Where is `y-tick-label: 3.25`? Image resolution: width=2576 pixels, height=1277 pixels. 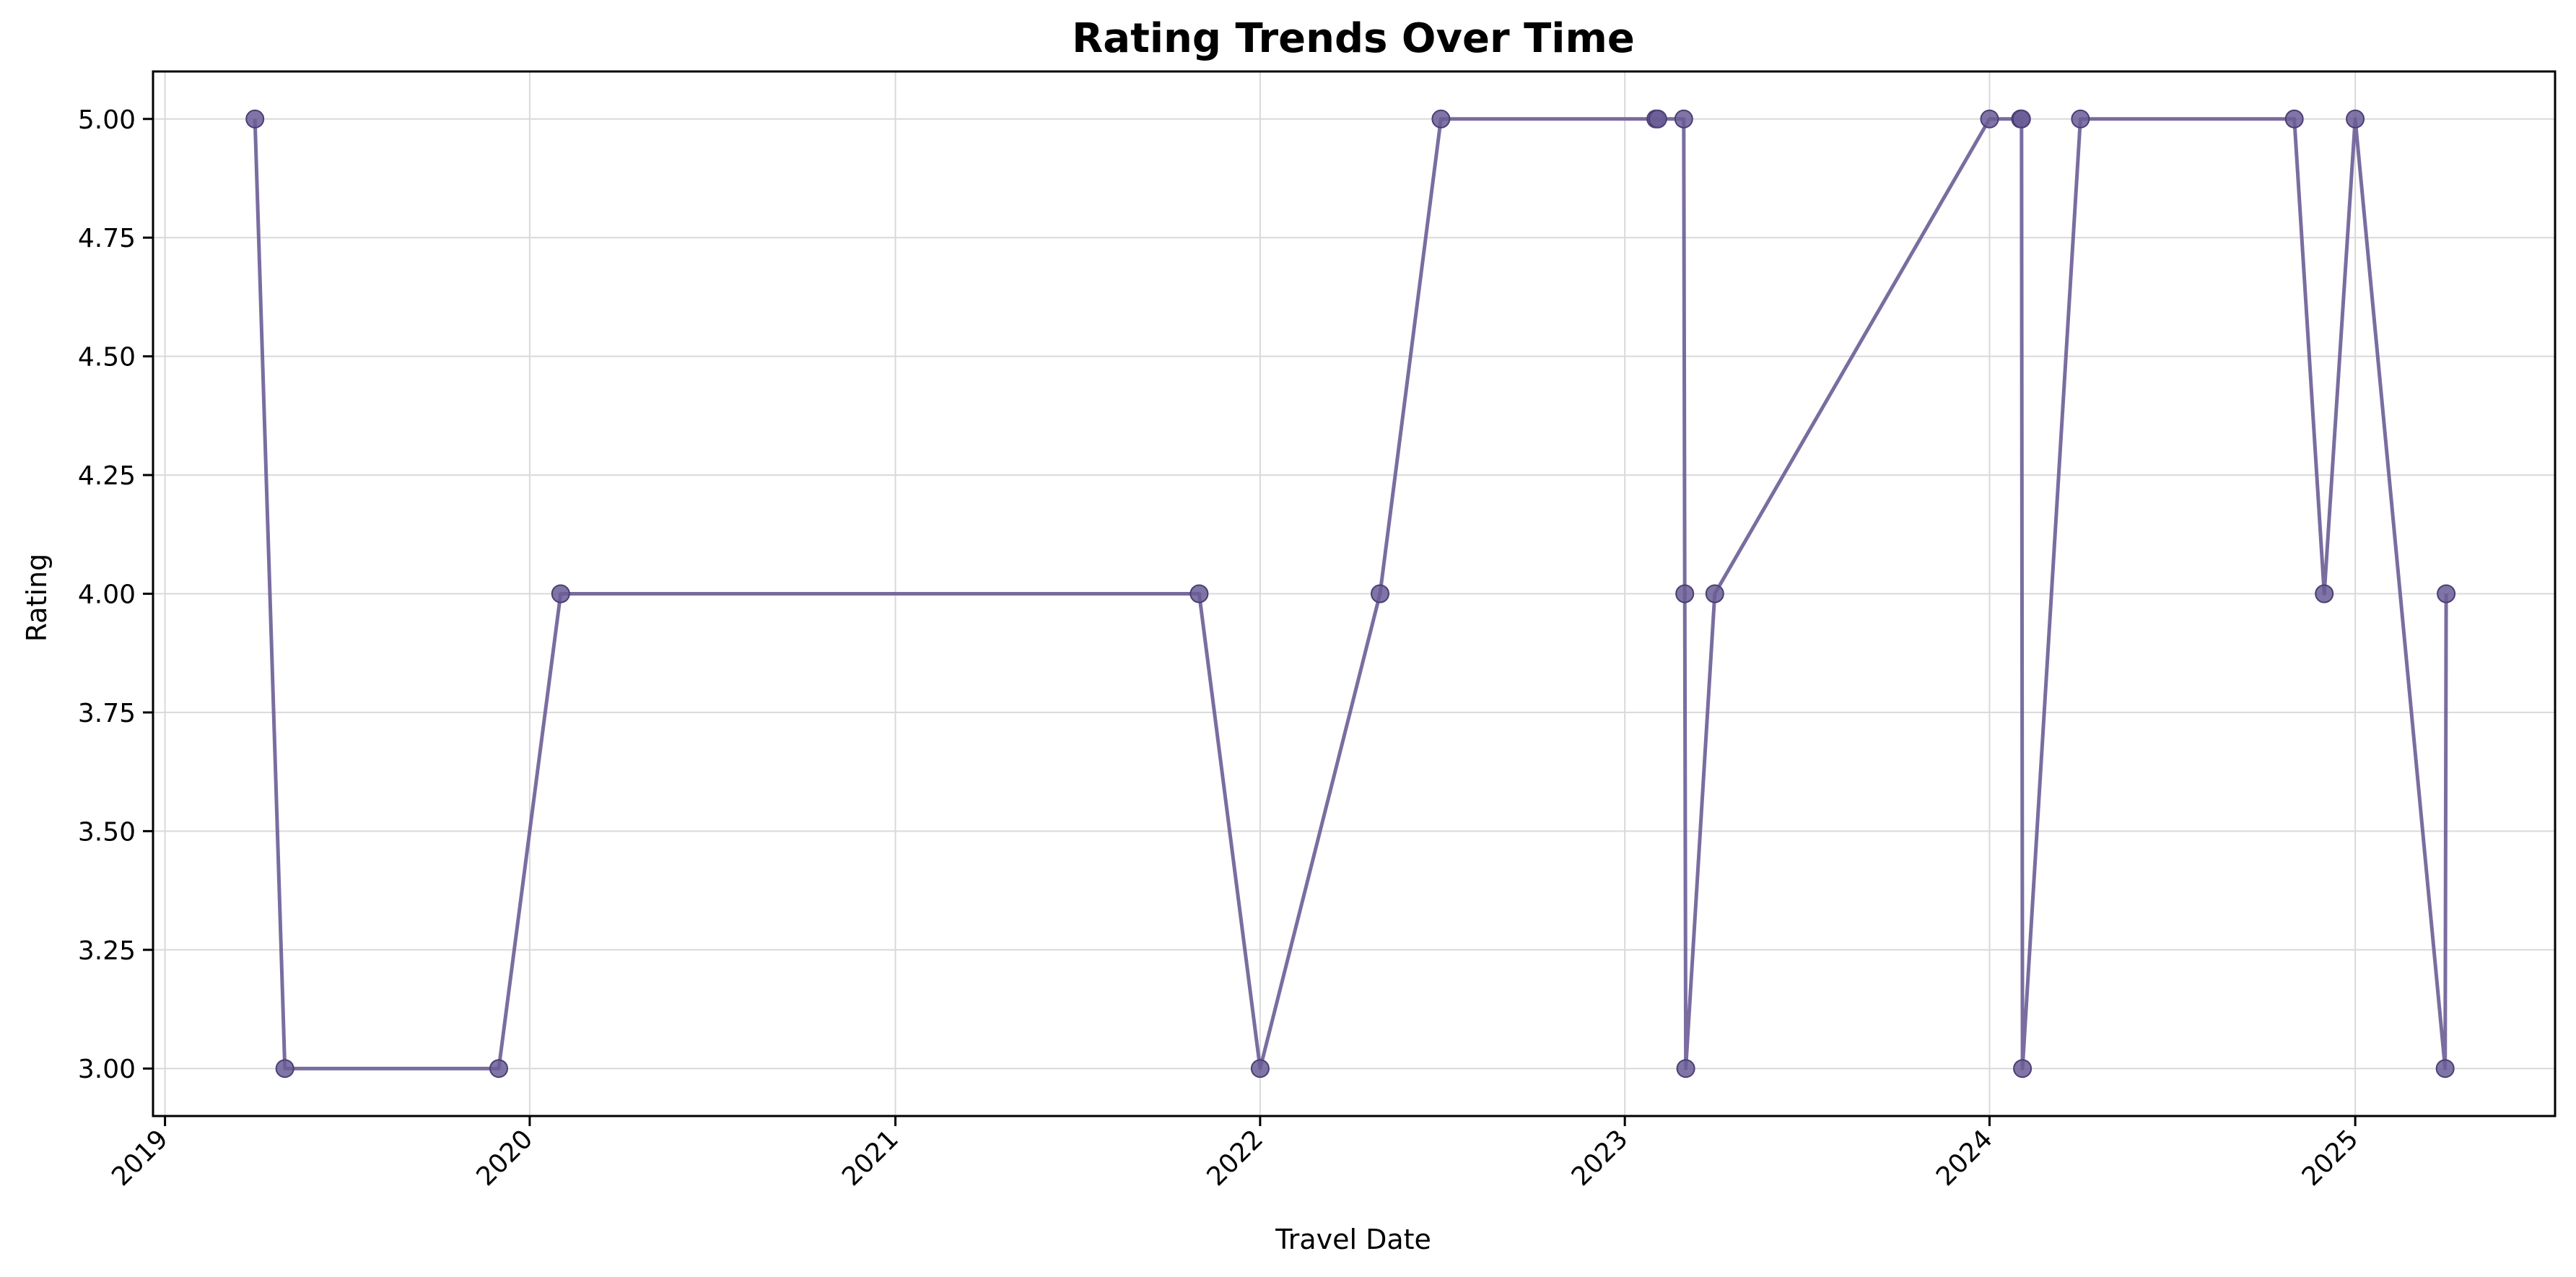 y-tick-label: 3.25 is located at coordinates (107, 951).